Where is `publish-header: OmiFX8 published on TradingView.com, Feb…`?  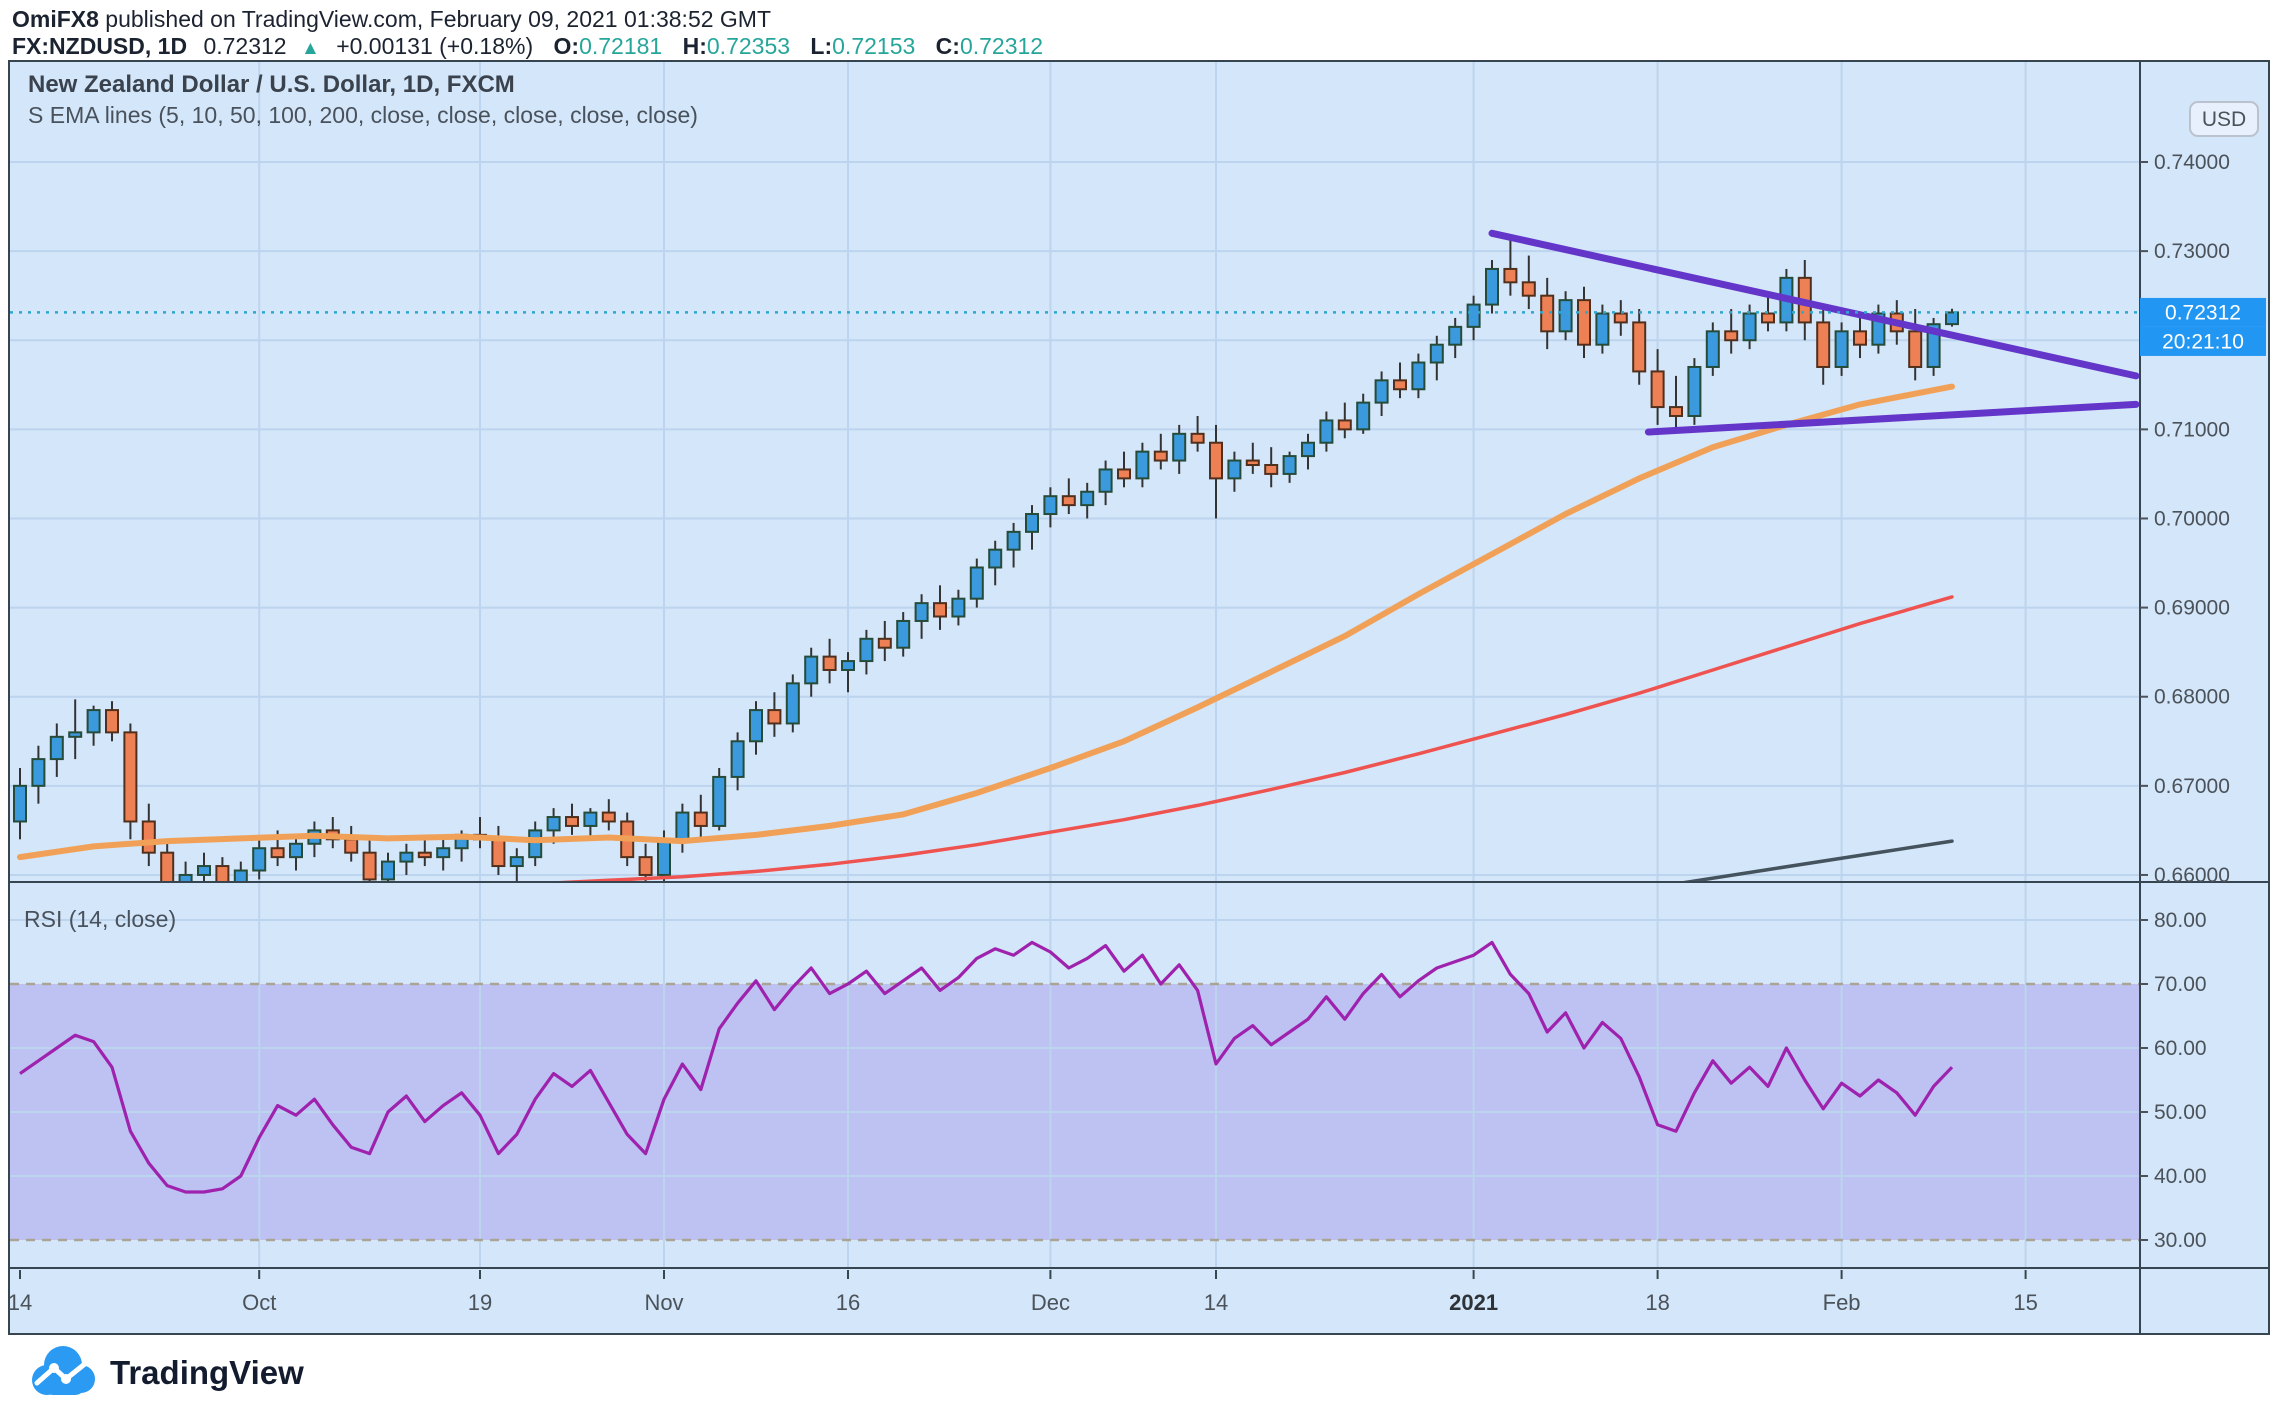 publish-header: OmiFX8 published on TradingView.com, Feb… is located at coordinates (391, 19).